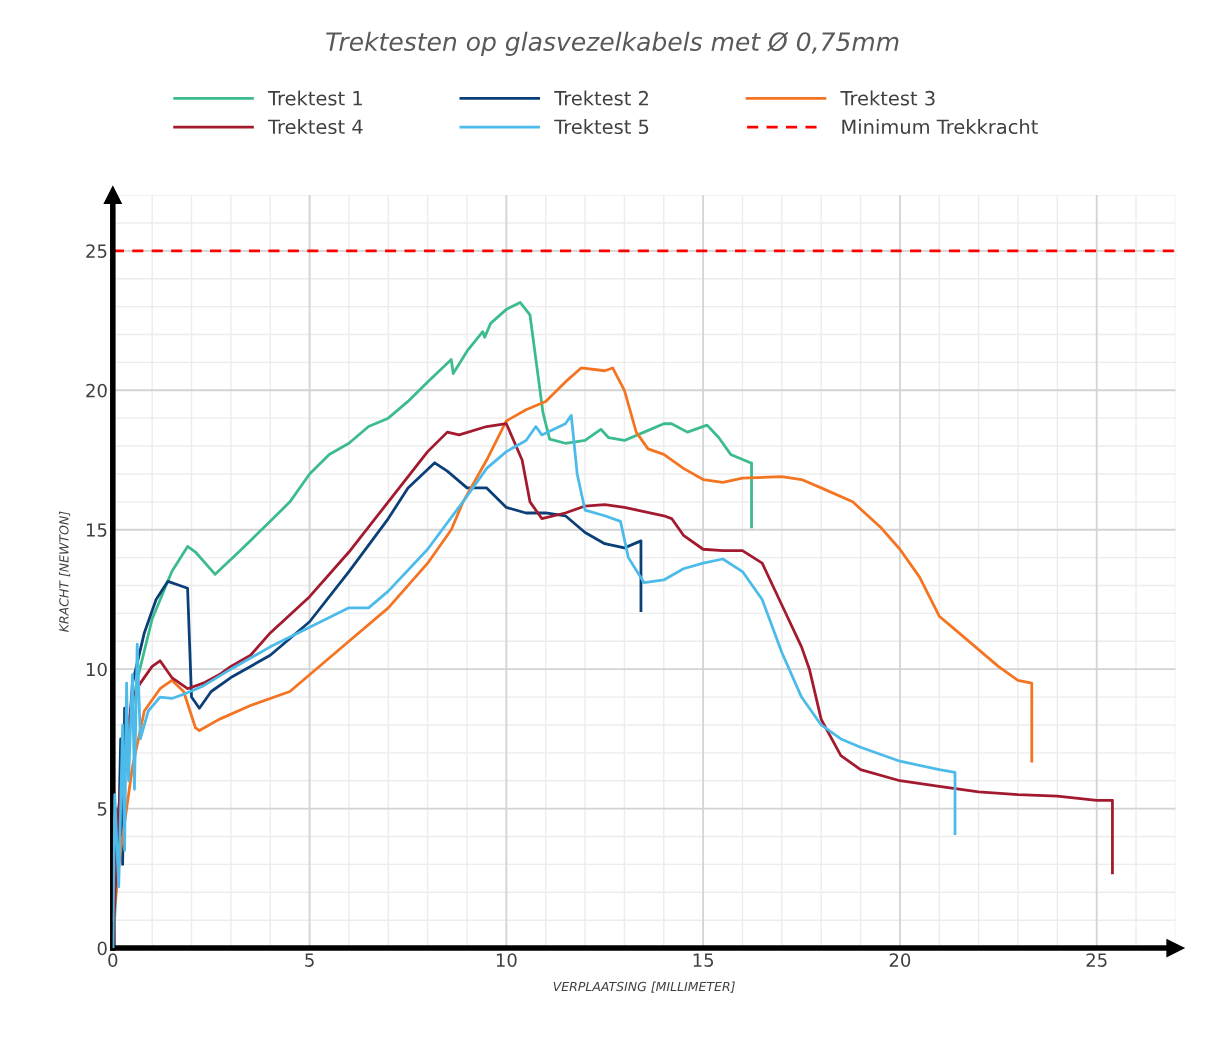  I want to click on x-axis-title: VERPLAATSING [MILLIMETER], so click(644, 987).